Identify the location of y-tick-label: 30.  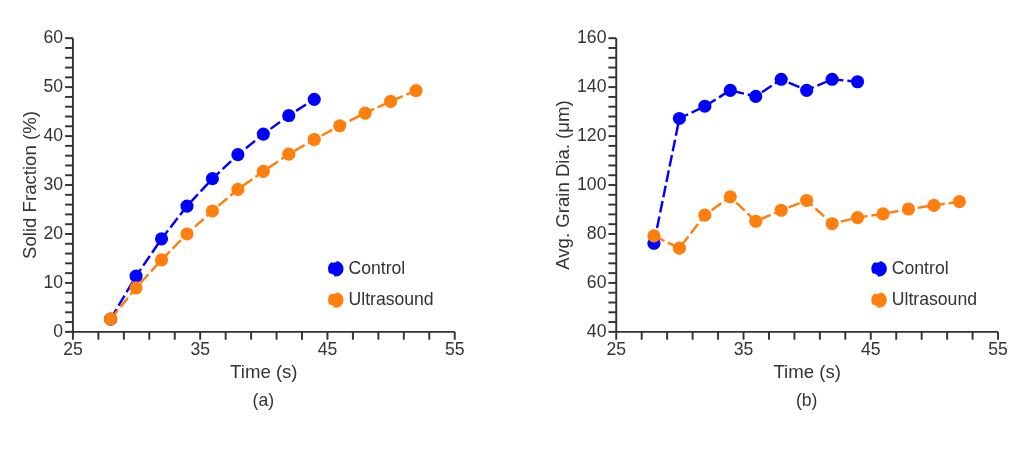
(53, 183).